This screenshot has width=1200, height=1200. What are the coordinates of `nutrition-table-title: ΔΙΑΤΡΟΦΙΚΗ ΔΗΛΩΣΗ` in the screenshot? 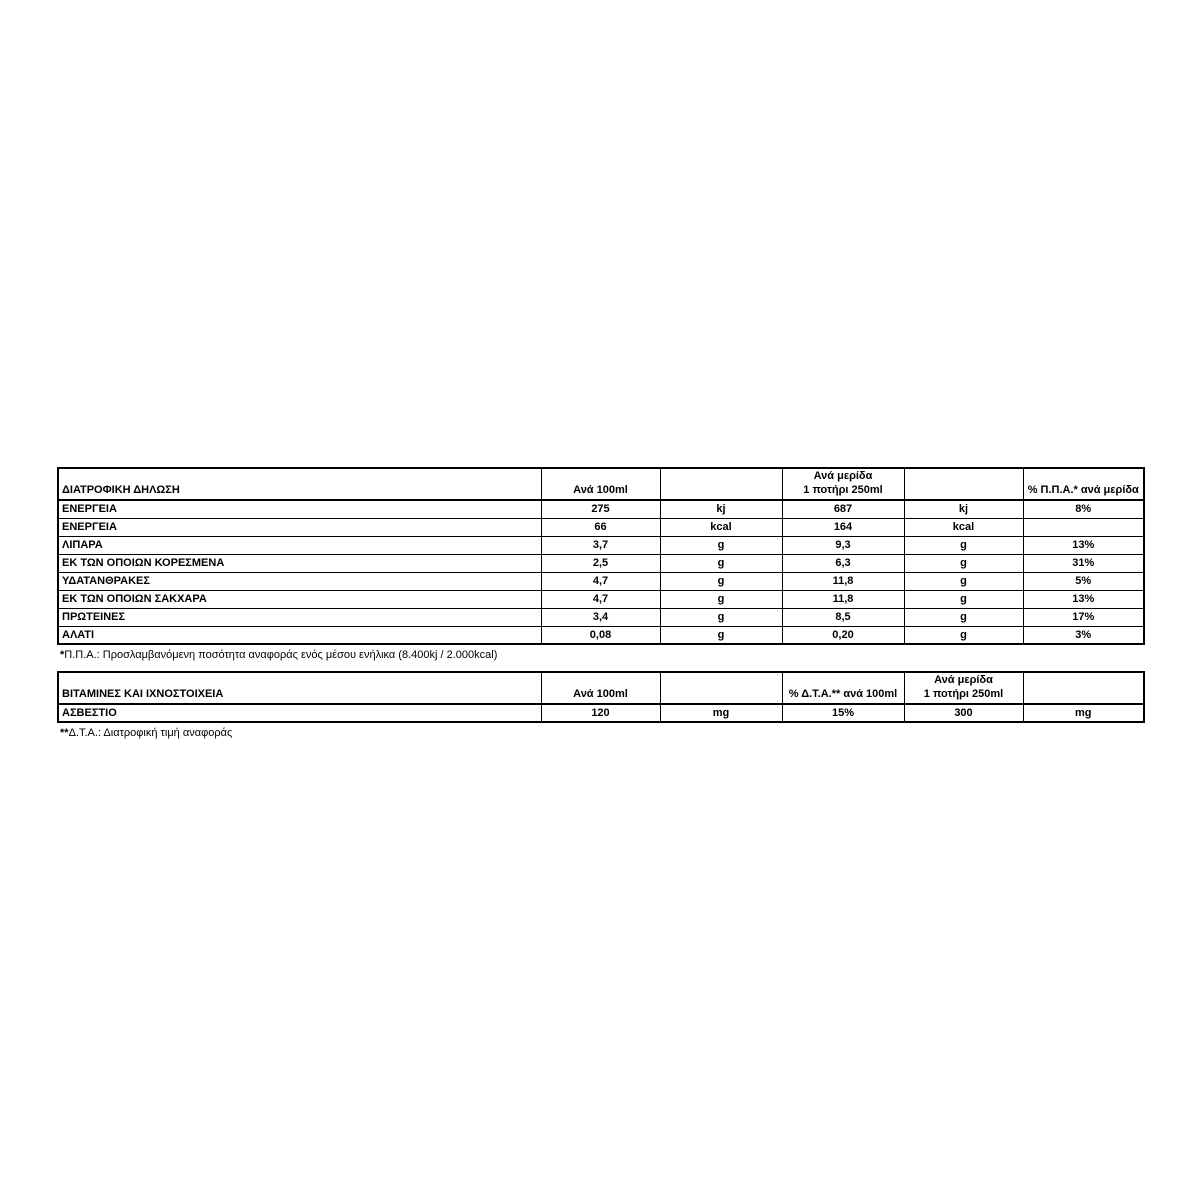 It's located at (299, 484).